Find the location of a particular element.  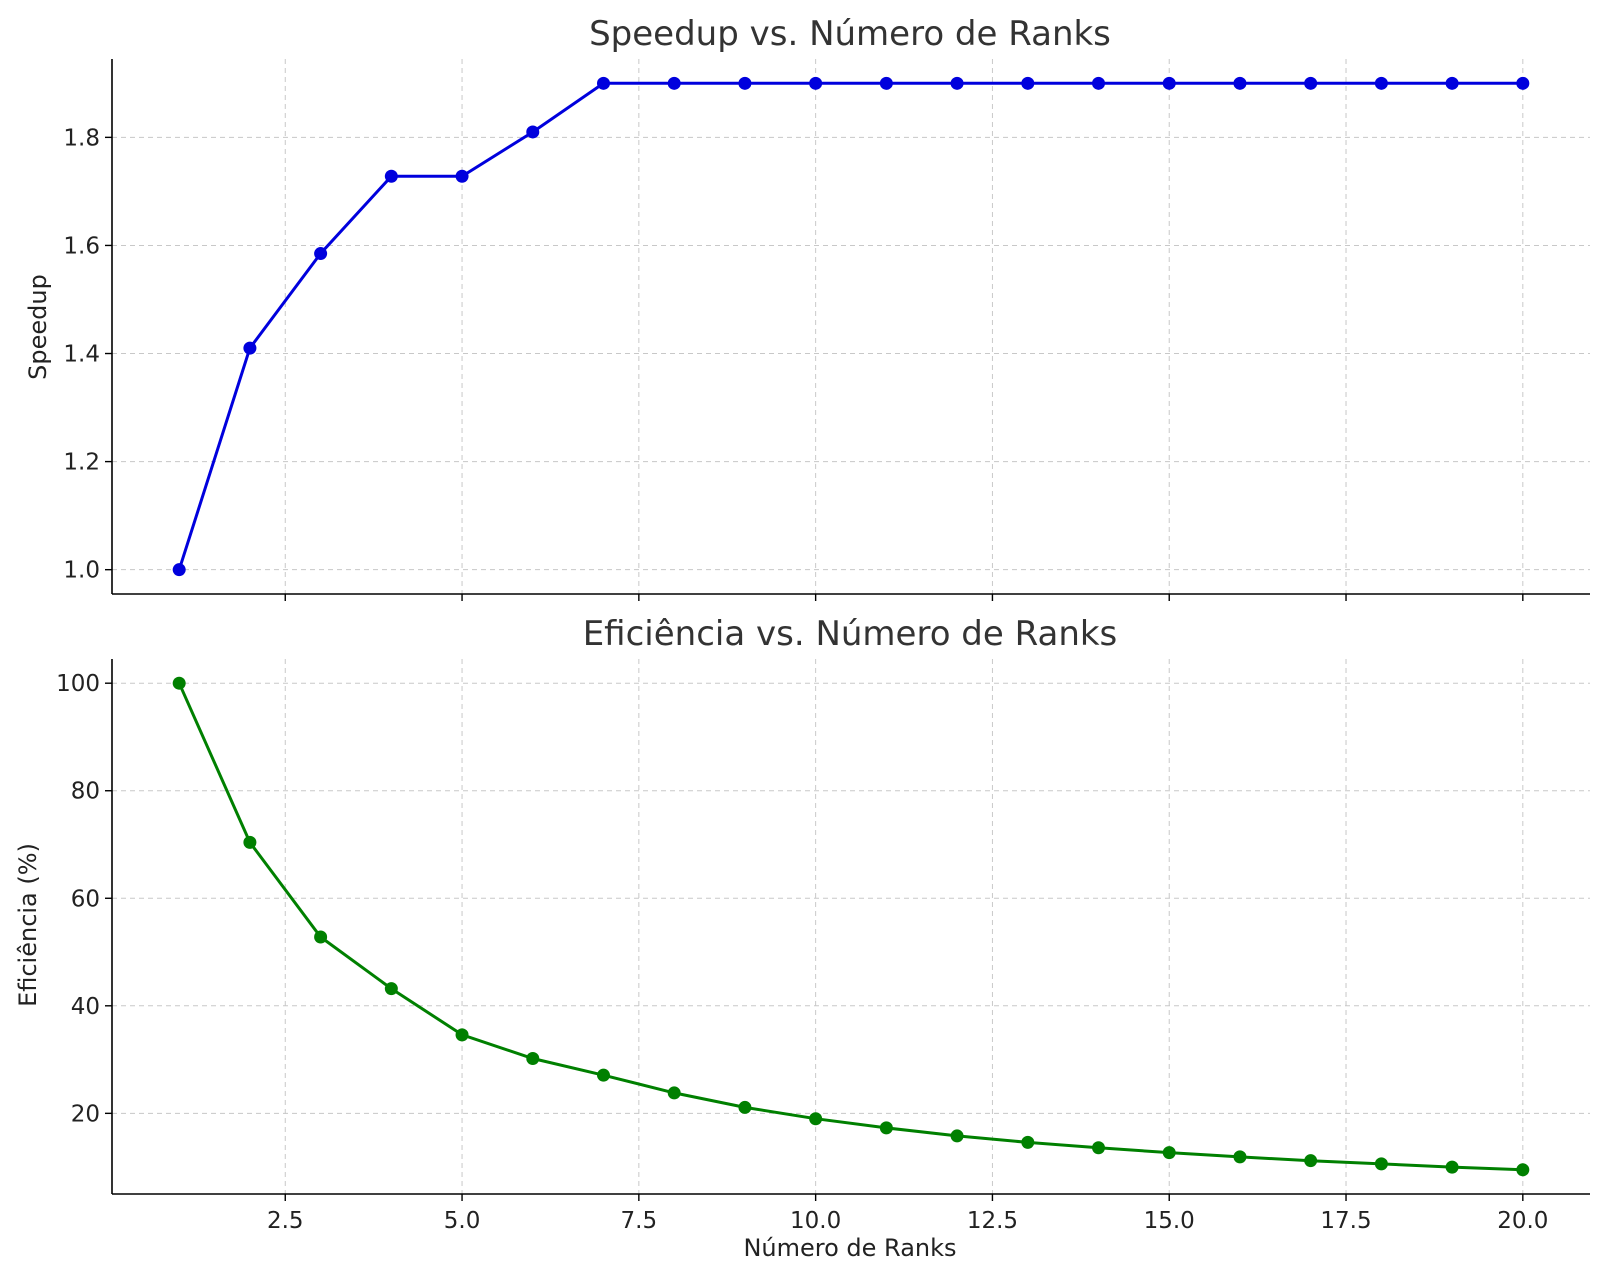

efficiency-x-tick-label: 20.0 is located at coordinates (1522, 1221).